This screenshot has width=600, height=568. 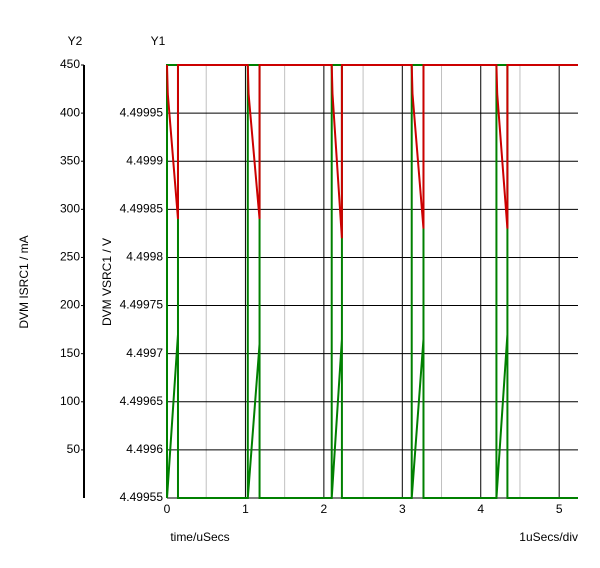 I want to click on x-tick-label: 4, so click(x=480, y=509).